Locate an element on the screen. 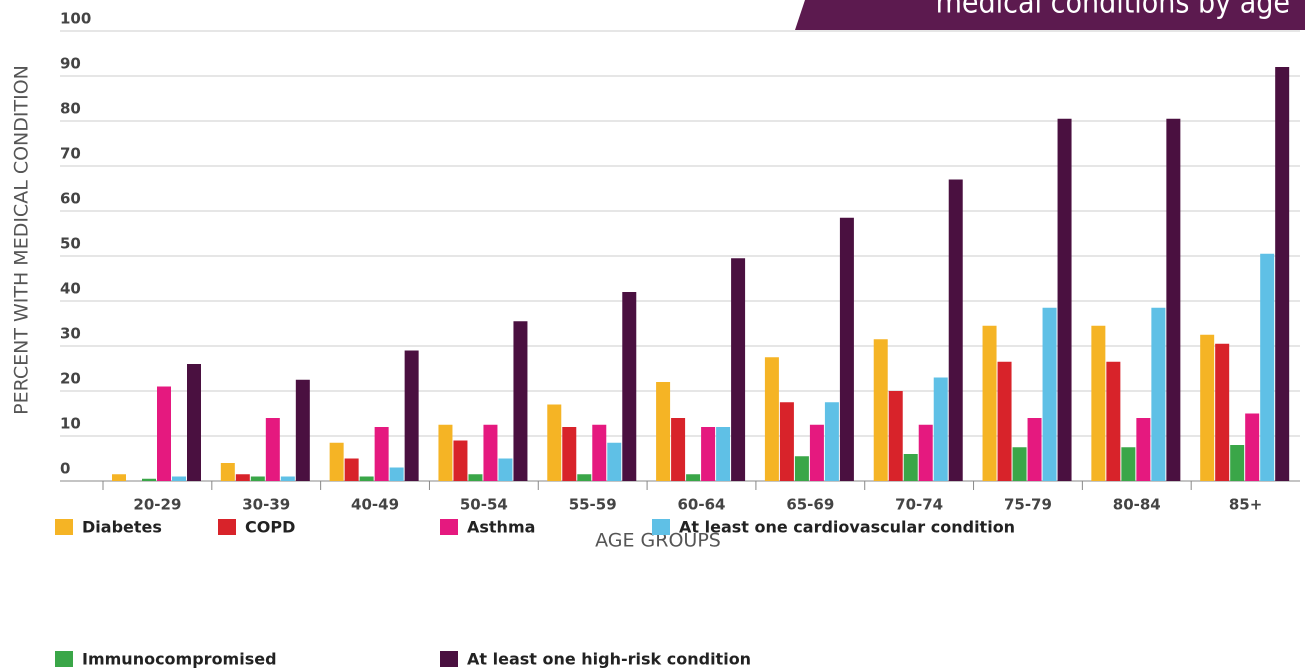 The width and height of the screenshot is (1305, 670). legend-label: At least one high-risk condition is located at coordinates (609, 659).